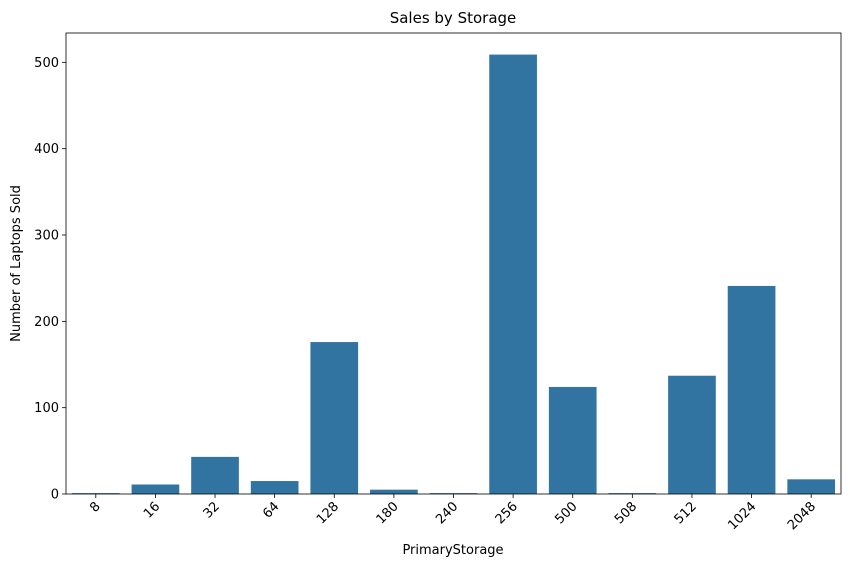 This screenshot has height=568, width=850. What do you see at coordinates (212, 510) in the screenshot?
I see `x-tick-label-32: 32` at bounding box center [212, 510].